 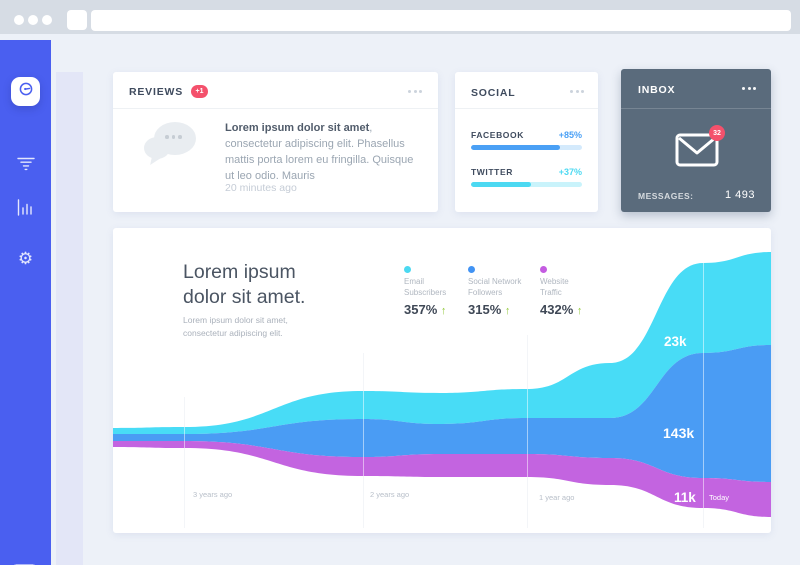 What do you see at coordinates (69, 318) in the screenshot?
I see `sidebar-secondary-rail` at bounding box center [69, 318].